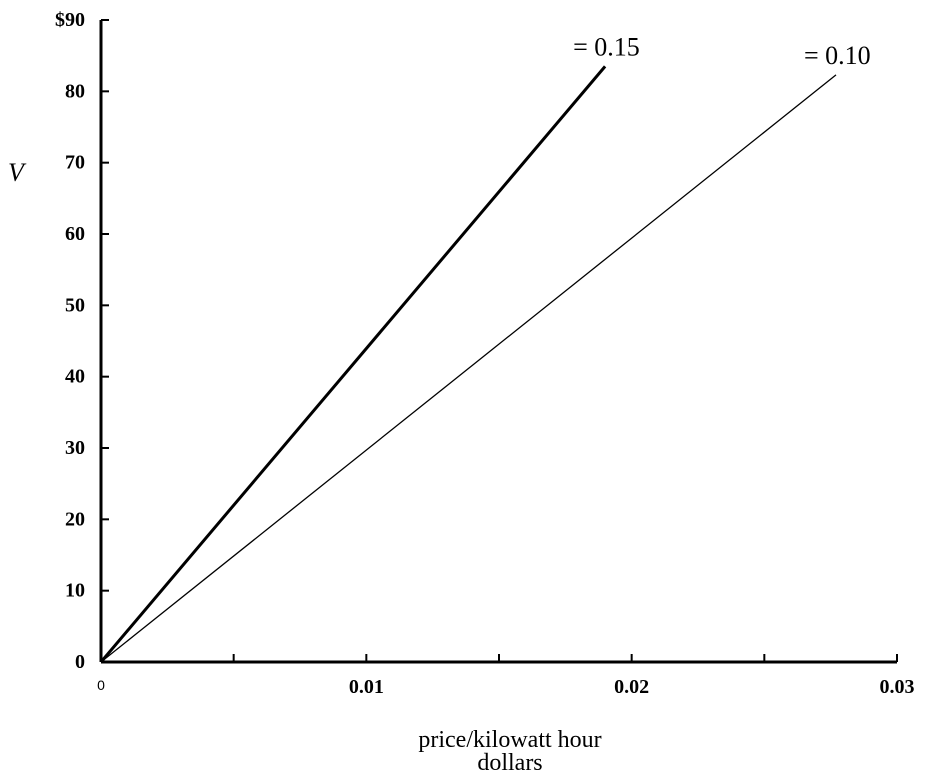  I want to click on y-tick-label: 30, so click(75, 448).